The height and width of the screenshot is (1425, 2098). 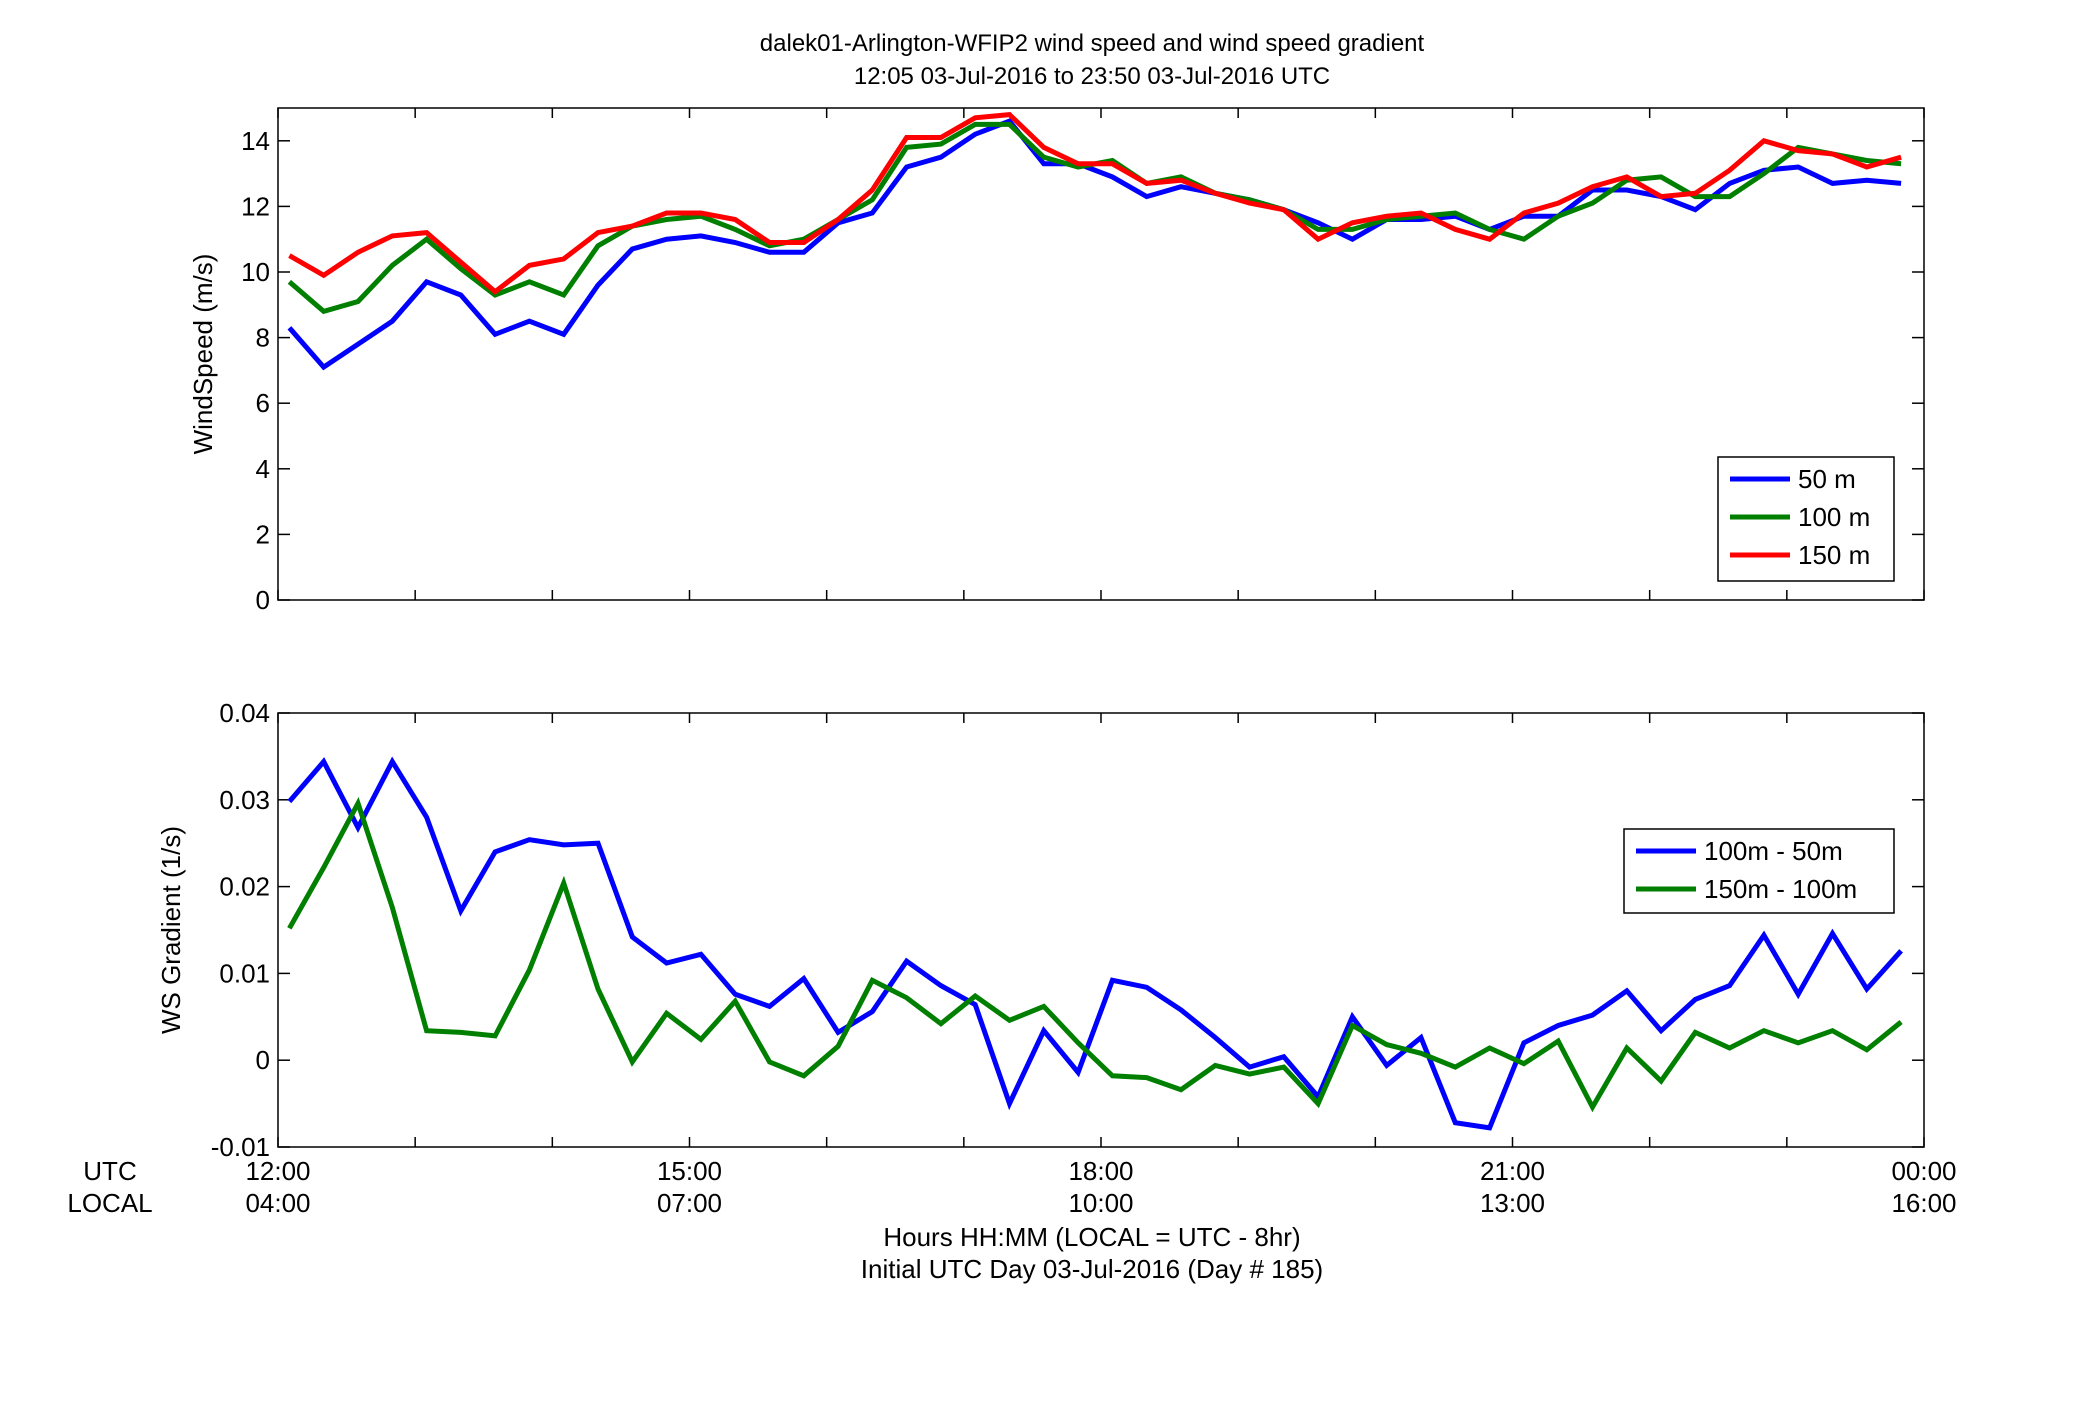 What do you see at coordinates (263, 534) in the screenshot?
I see `windspeed-y-tick-label: 2` at bounding box center [263, 534].